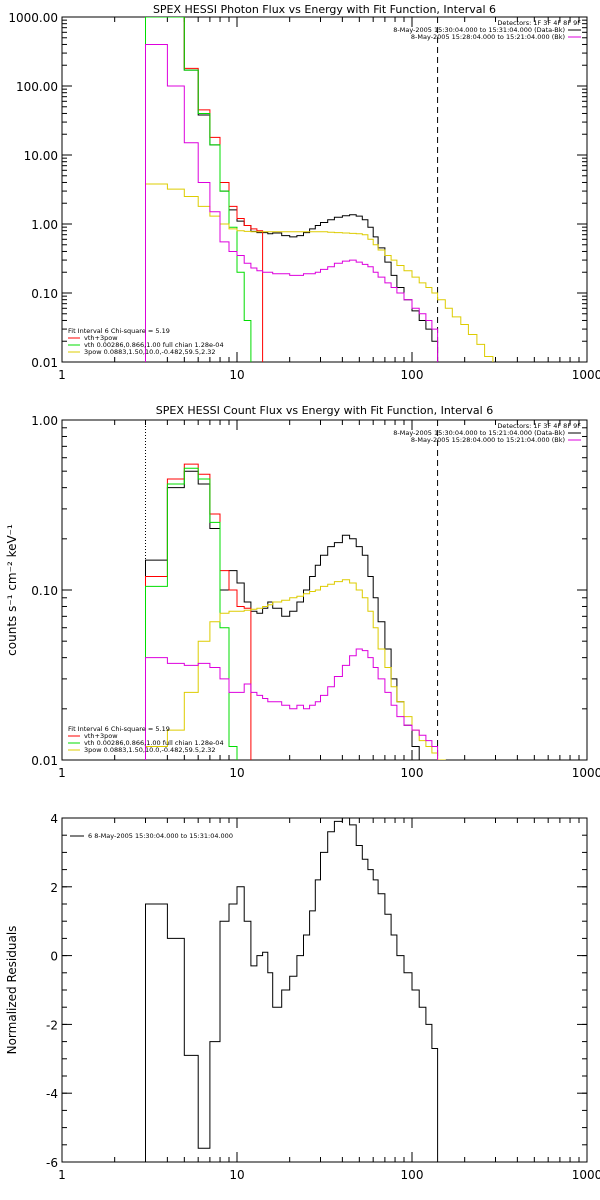 This screenshot has height=1200, width=600. Describe the element at coordinates (52, 1094) in the screenshot. I see `y-tick-label: -4` at that location.